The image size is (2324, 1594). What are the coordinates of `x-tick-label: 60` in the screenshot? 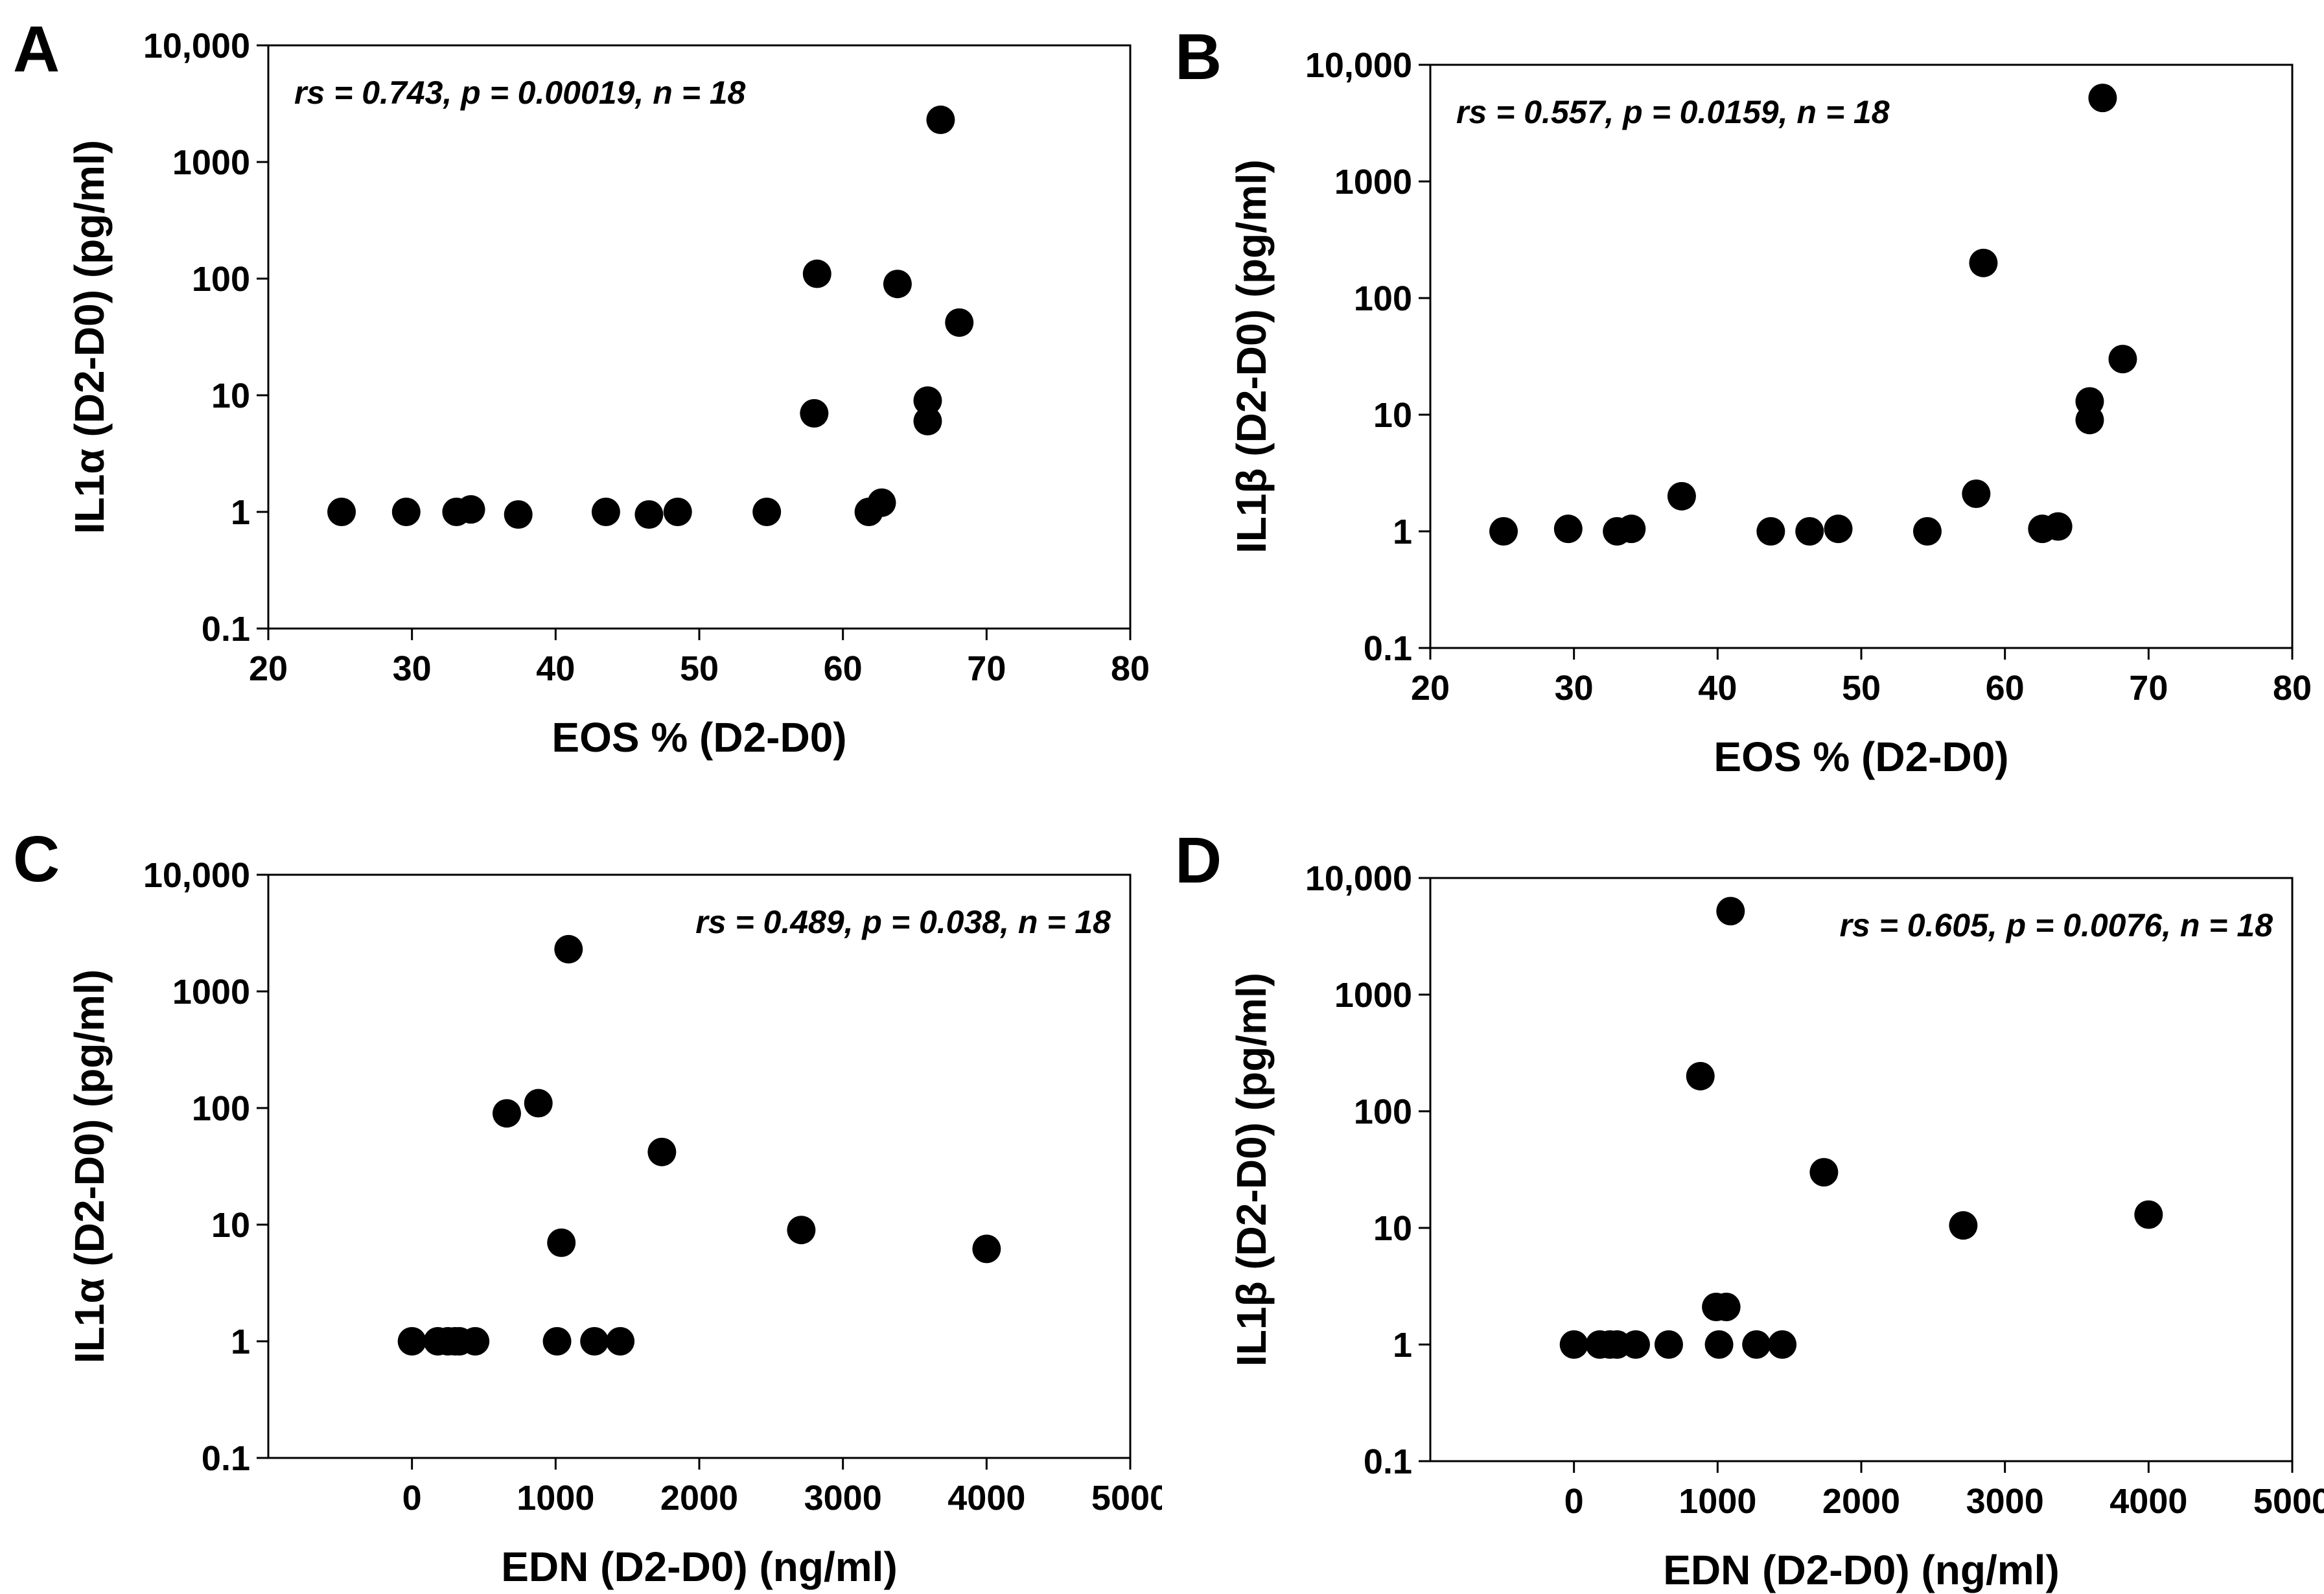 It's located at (2005, 689).